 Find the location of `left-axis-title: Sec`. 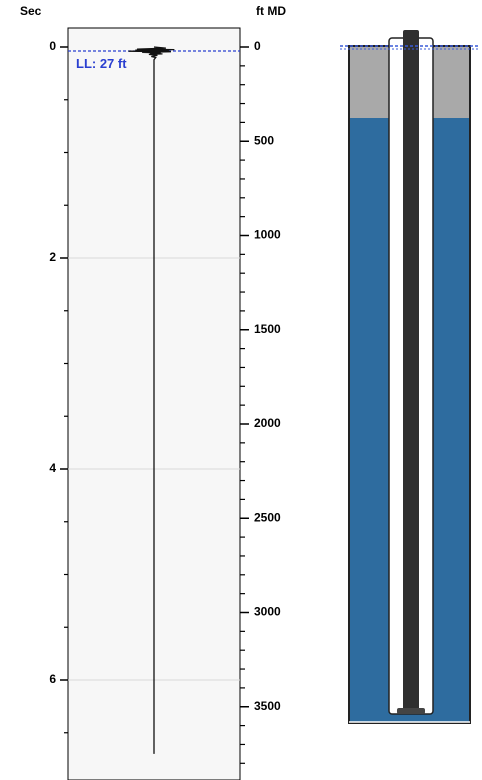

left-axis-title: Sec is located at coordinates (31, 11).